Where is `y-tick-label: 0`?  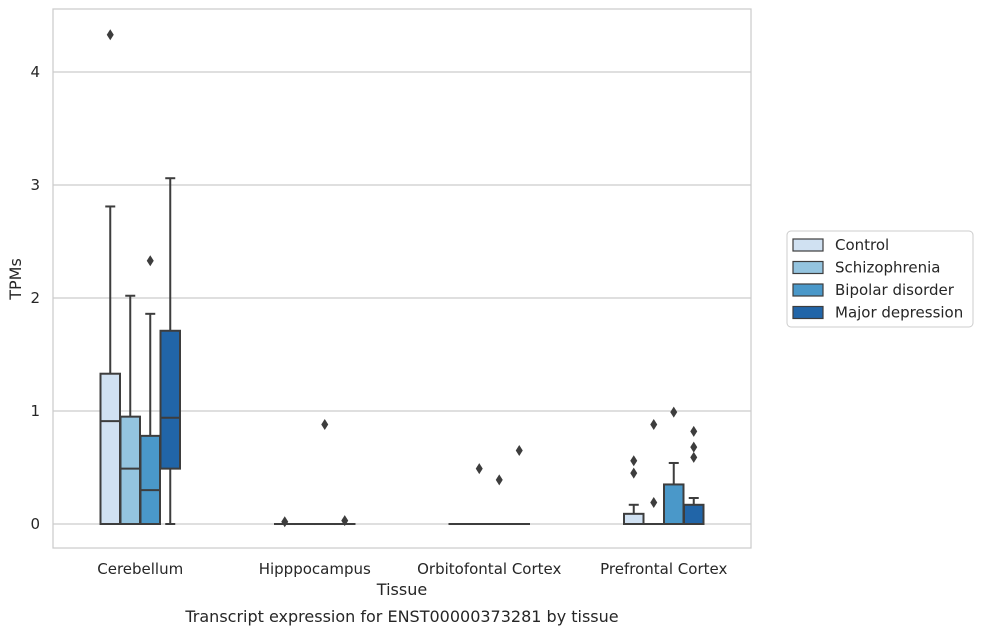 y-tick-label: 0 is located at coordinates (35, 524).